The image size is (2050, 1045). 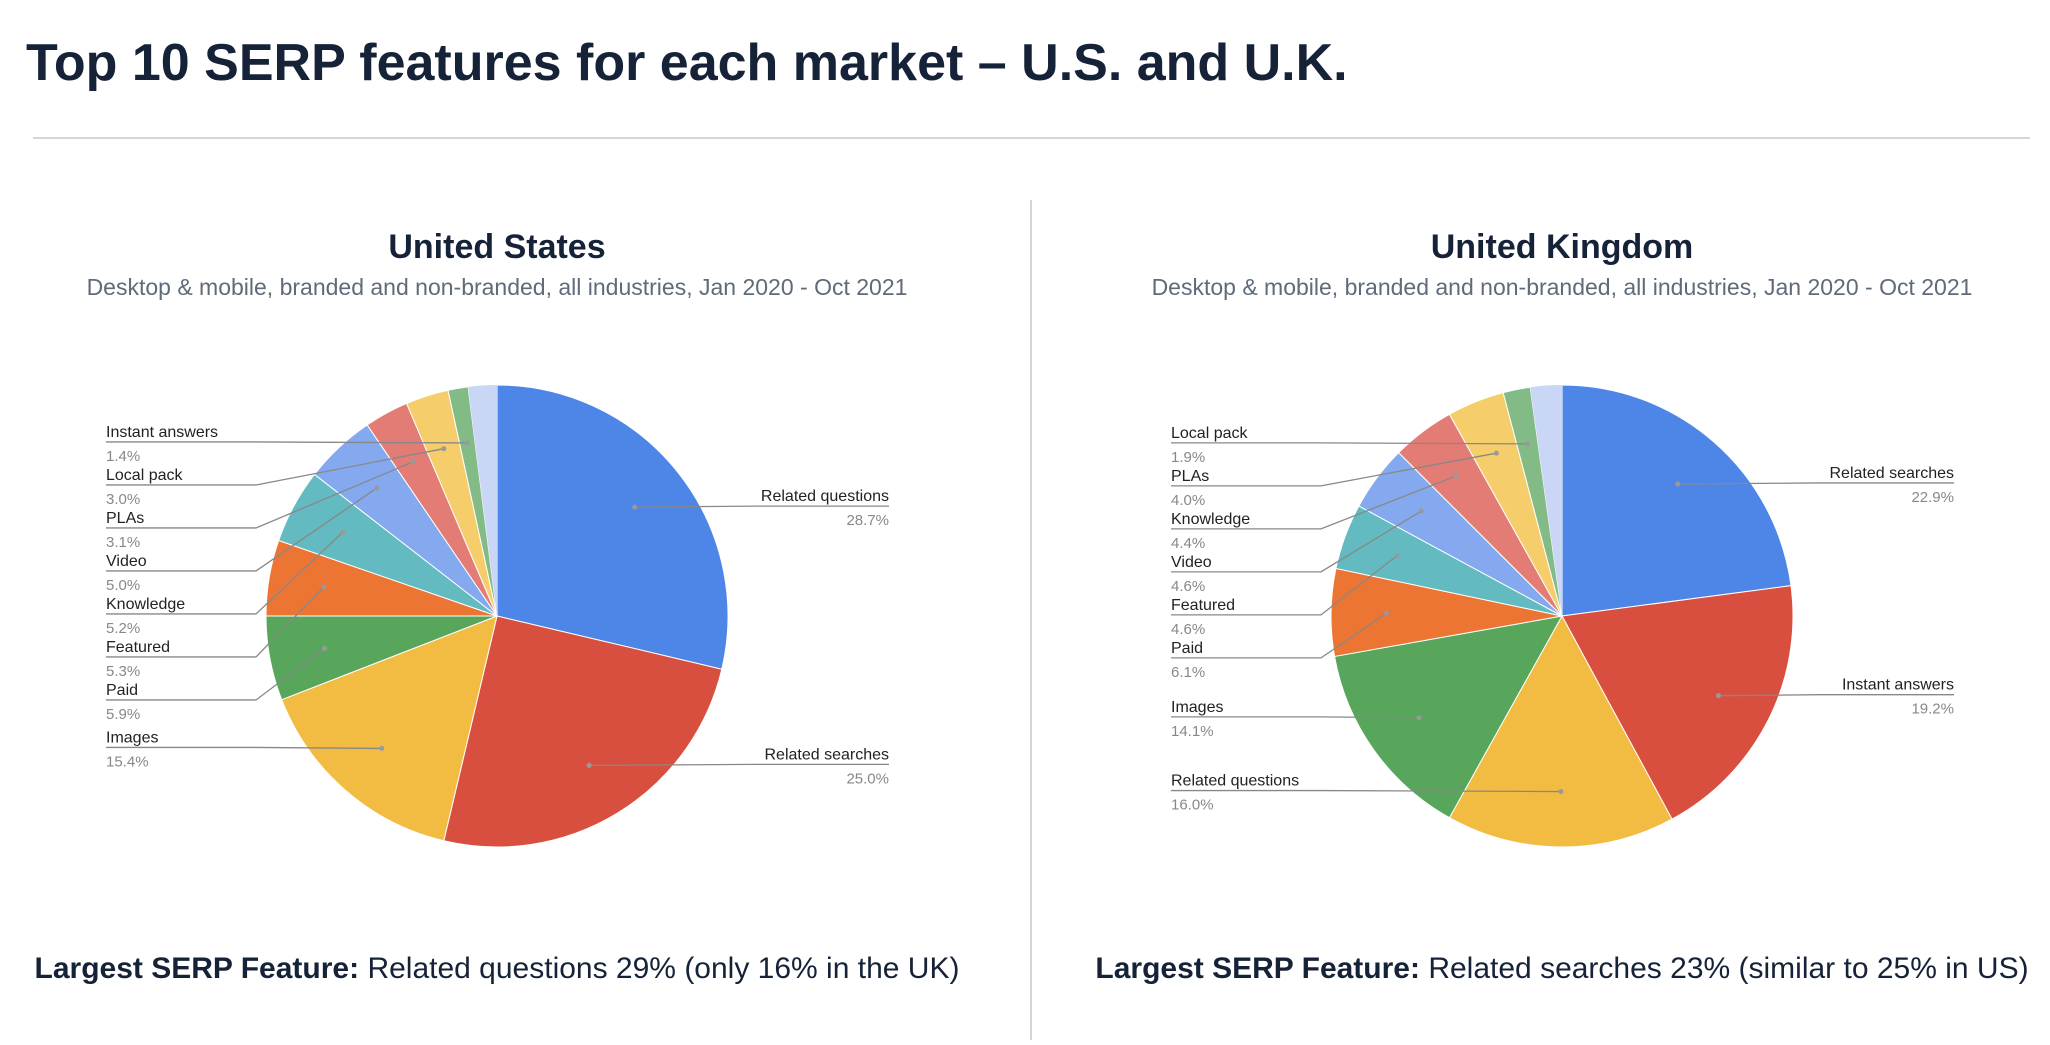 I want to click on slice-value: 6.1%, so click(x=1188, y=672).